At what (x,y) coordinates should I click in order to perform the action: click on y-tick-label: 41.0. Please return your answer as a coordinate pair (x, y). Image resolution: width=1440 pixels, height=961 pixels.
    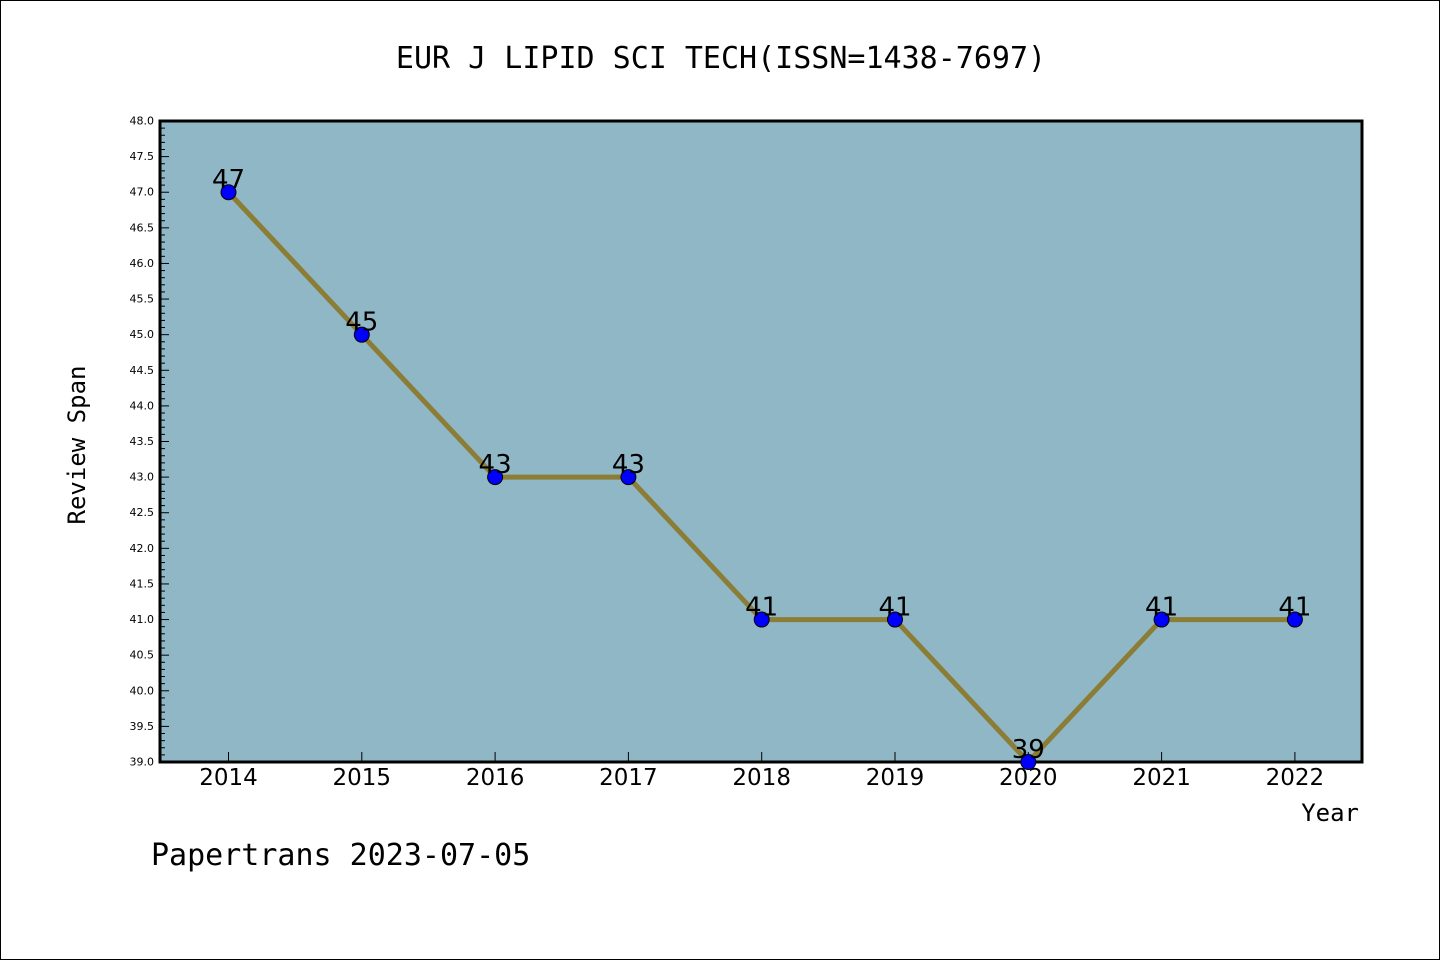
    Looking at the image, I should click on (142, 619).